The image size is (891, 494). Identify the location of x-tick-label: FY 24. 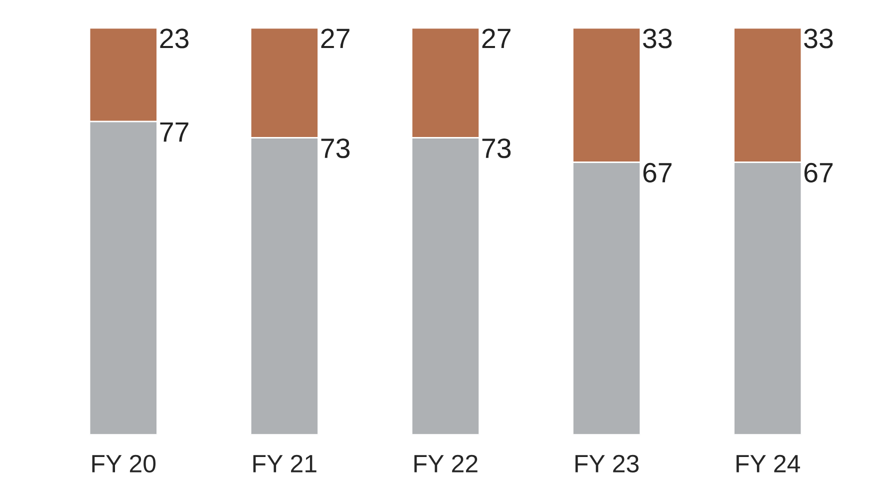
(768, 463).